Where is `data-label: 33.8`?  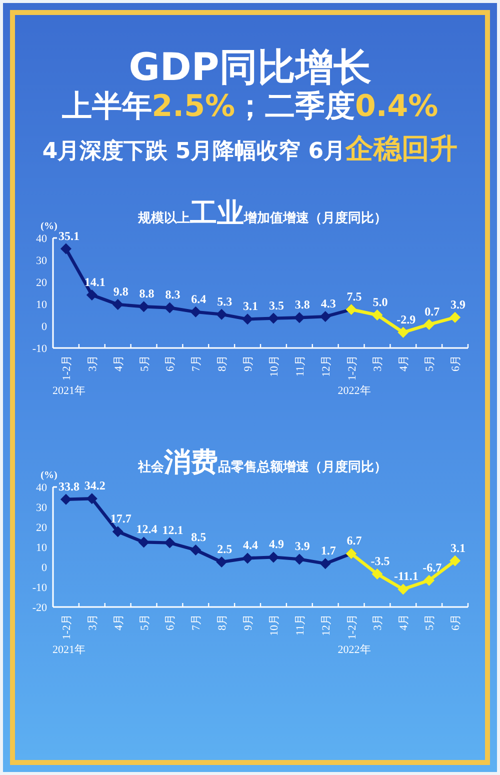
data-label: 33.8 is located at coordinates (69, 486).